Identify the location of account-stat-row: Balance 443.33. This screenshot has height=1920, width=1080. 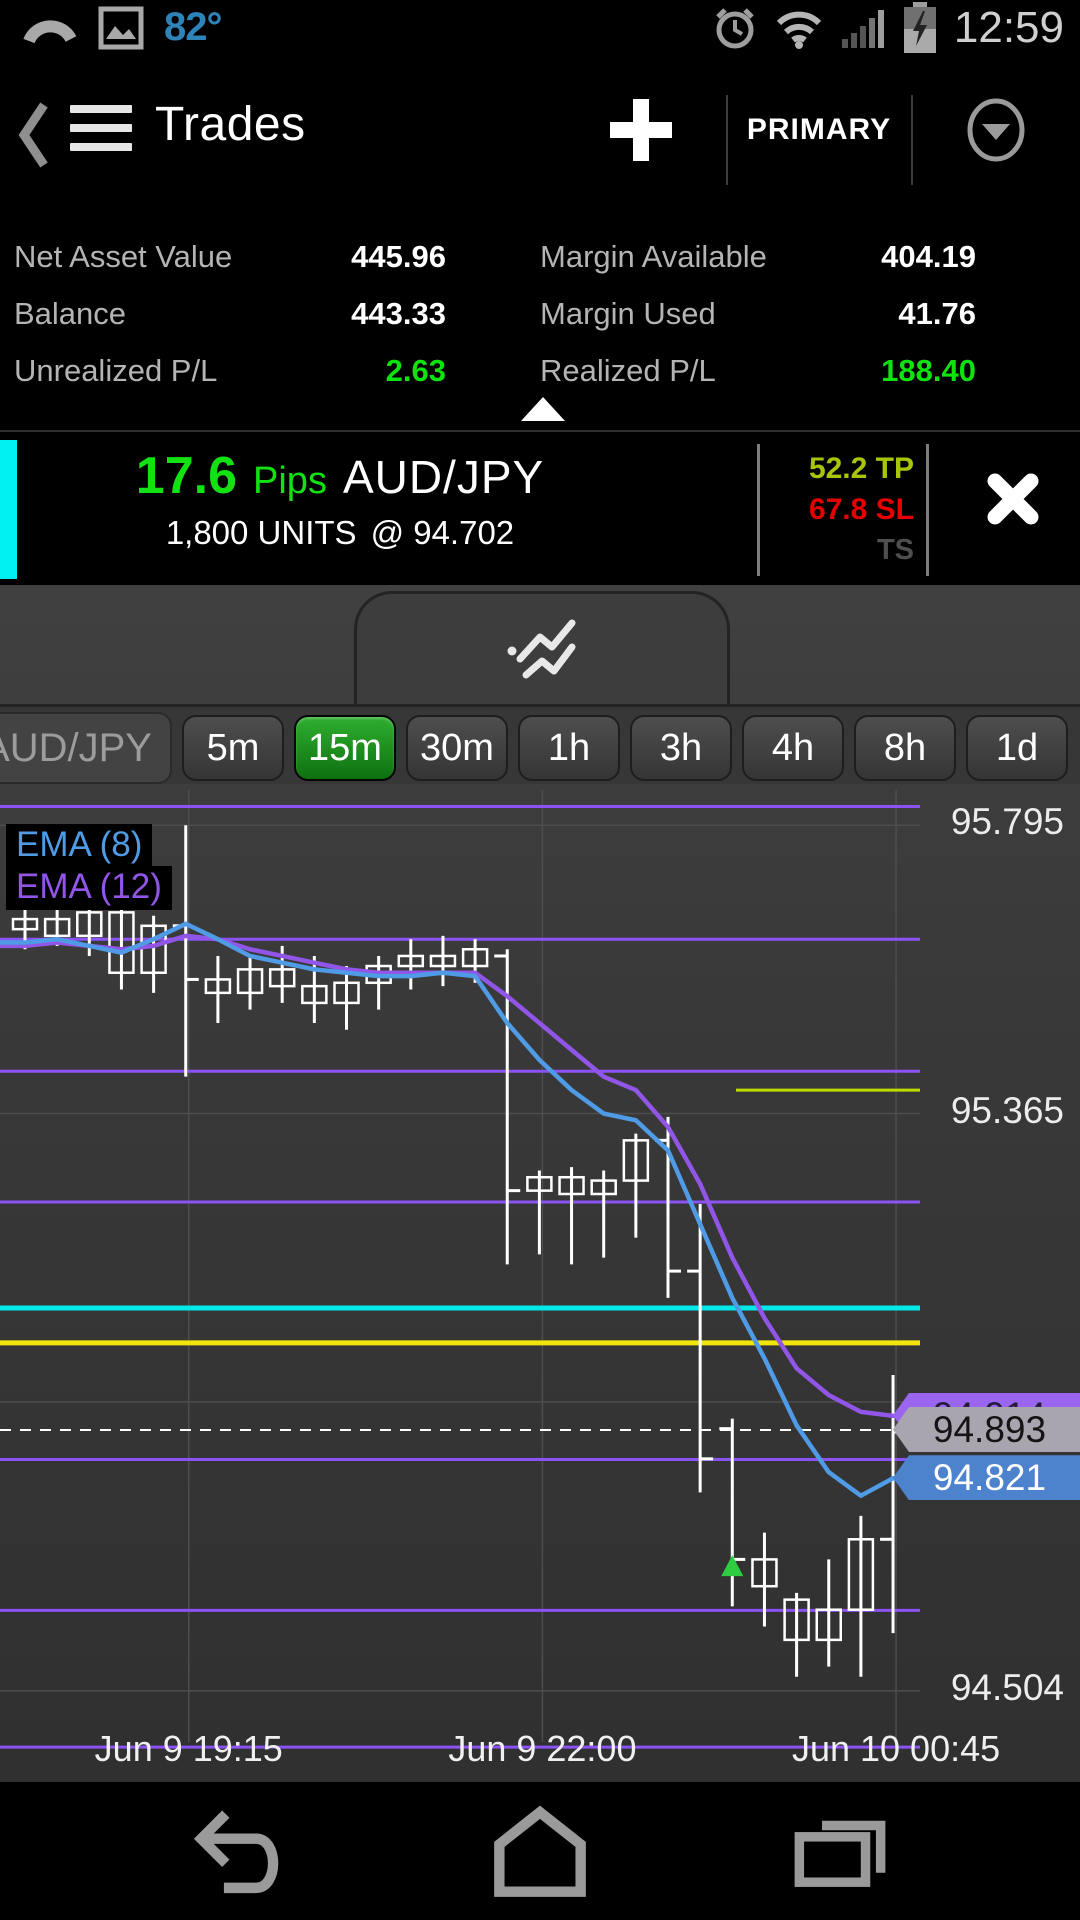
(230, 316).